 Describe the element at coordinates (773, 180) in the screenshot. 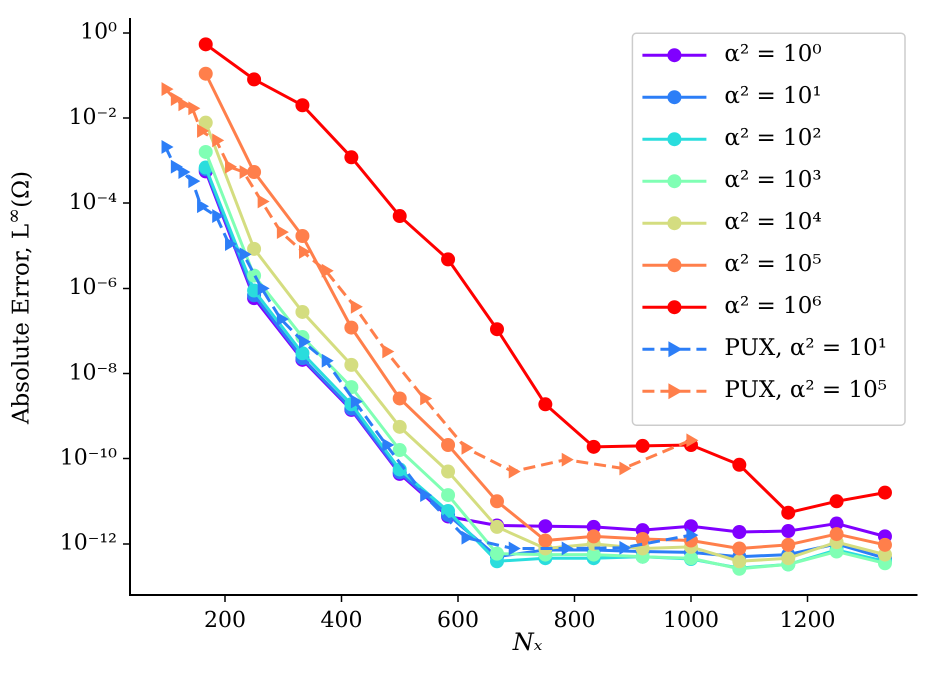

I see `legend-label: α² = 10³` at that location.